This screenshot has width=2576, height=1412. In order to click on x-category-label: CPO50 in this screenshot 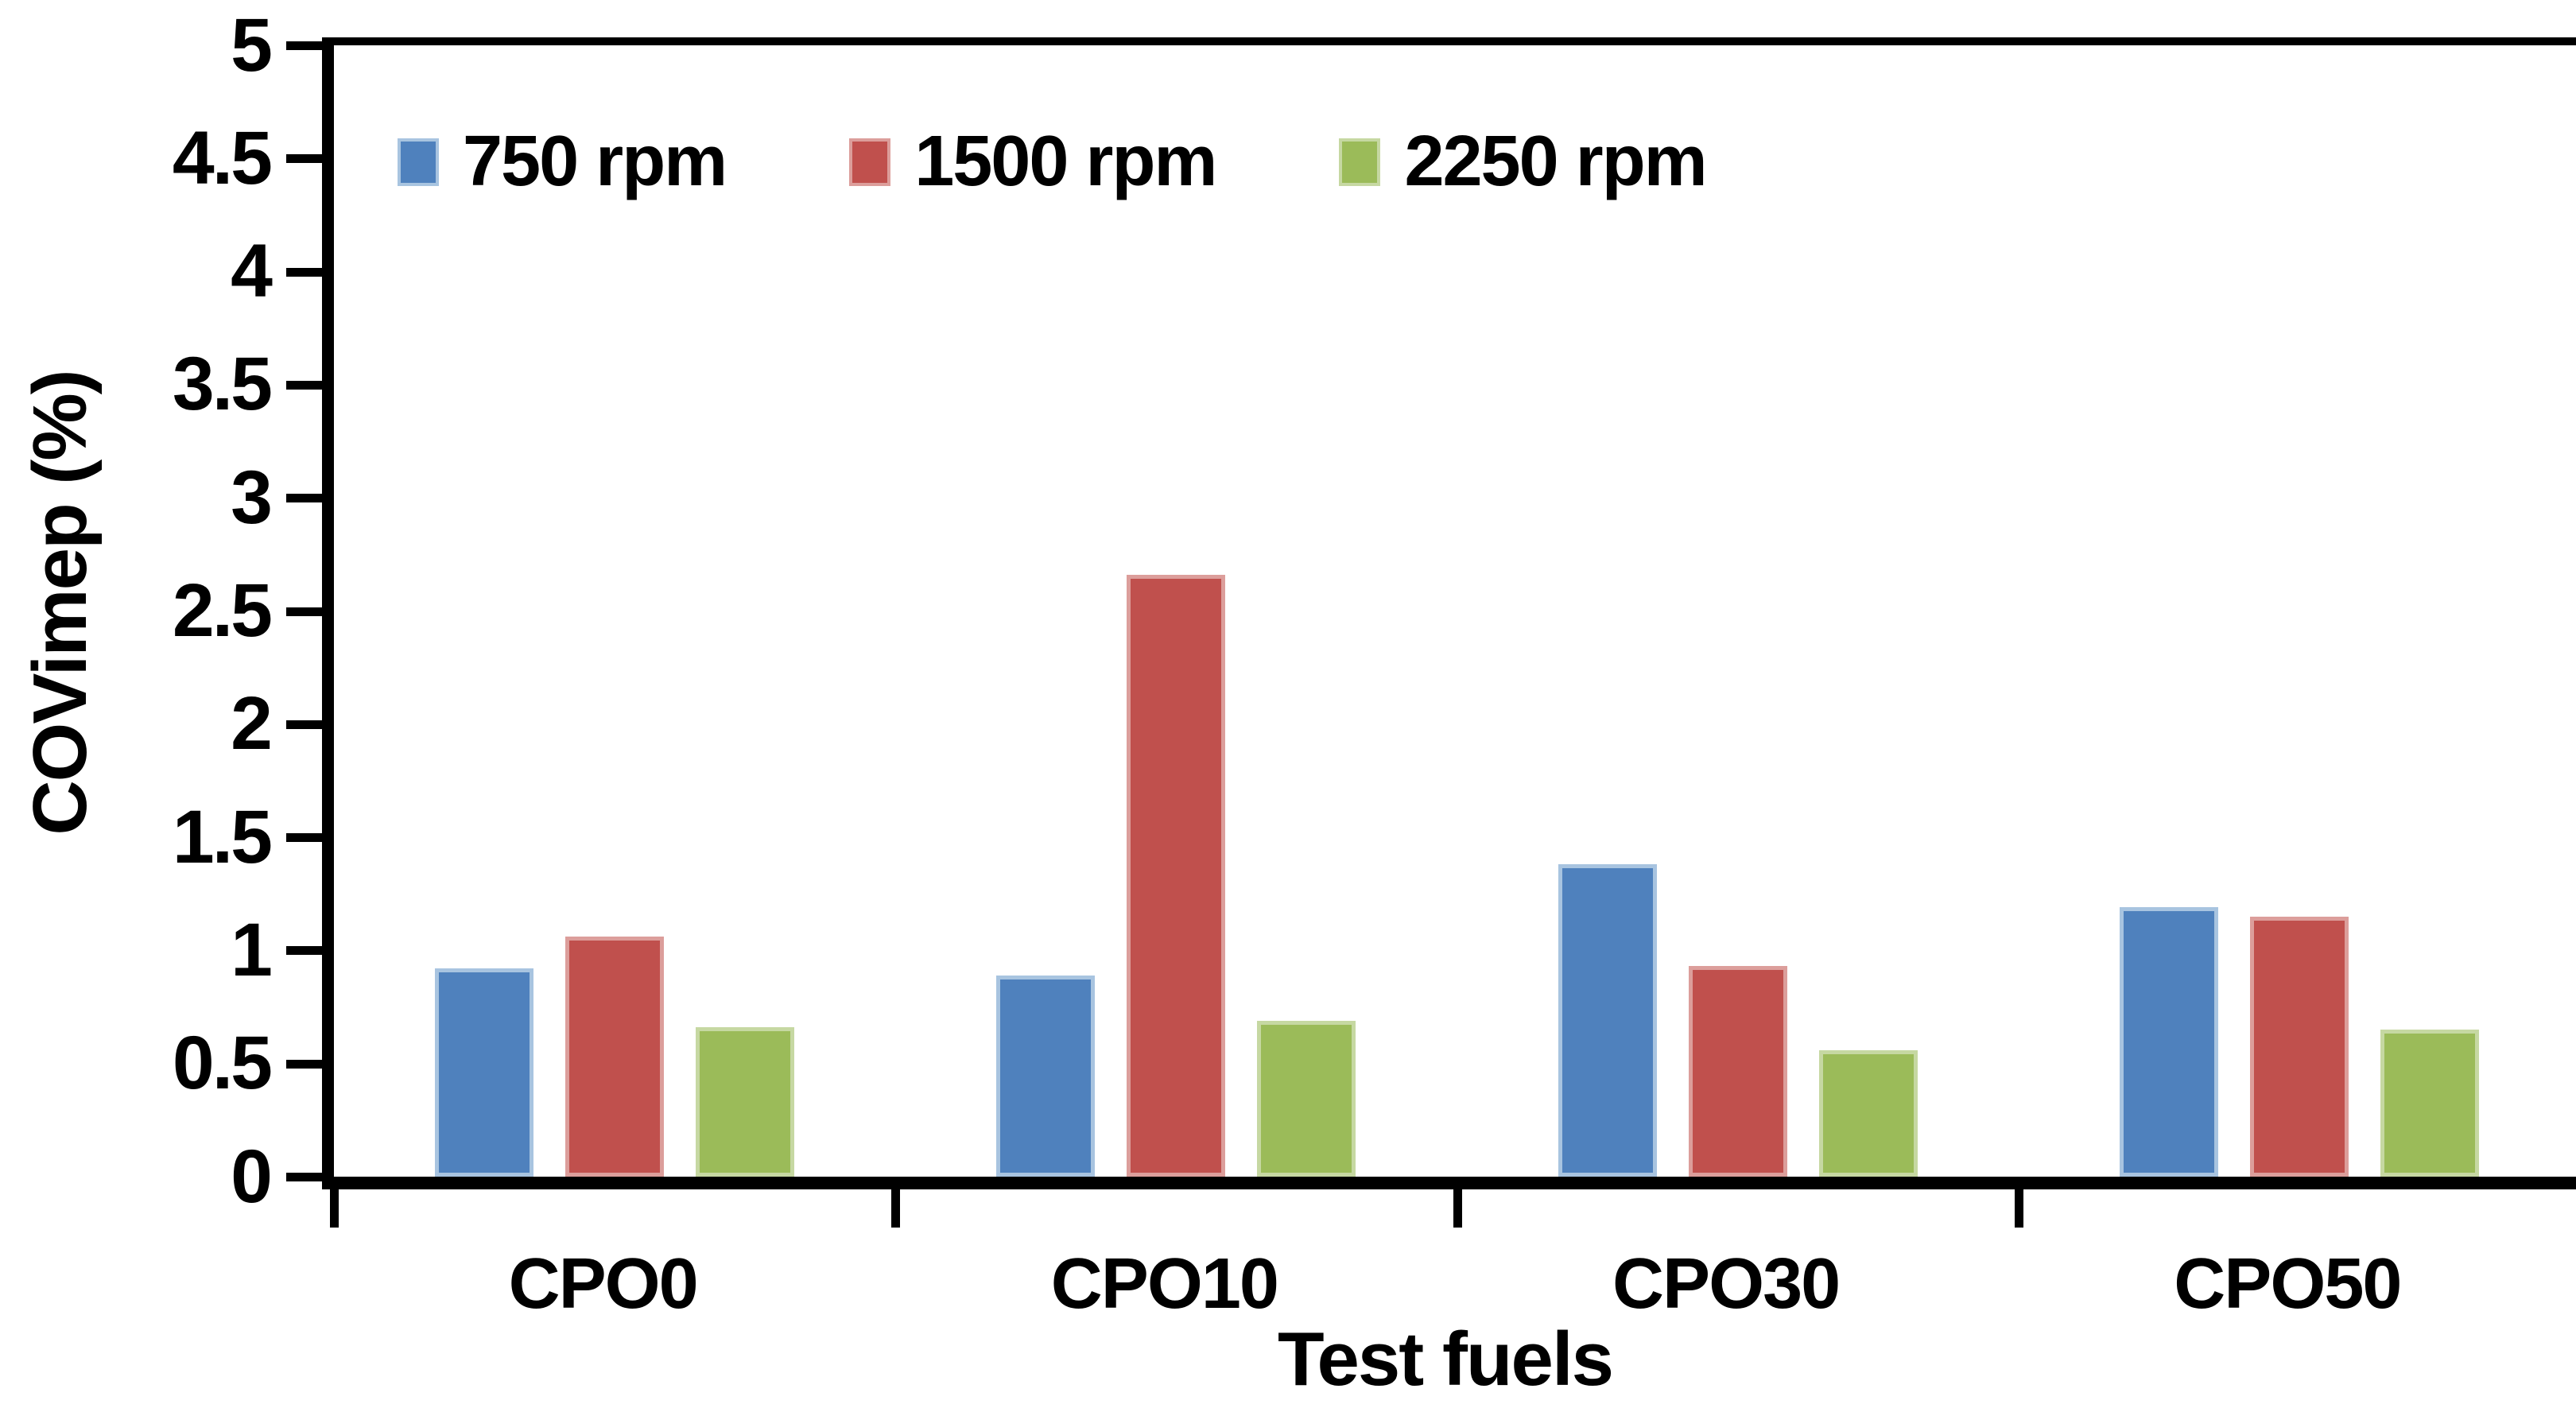, I will do `click(2288, 1283)`.